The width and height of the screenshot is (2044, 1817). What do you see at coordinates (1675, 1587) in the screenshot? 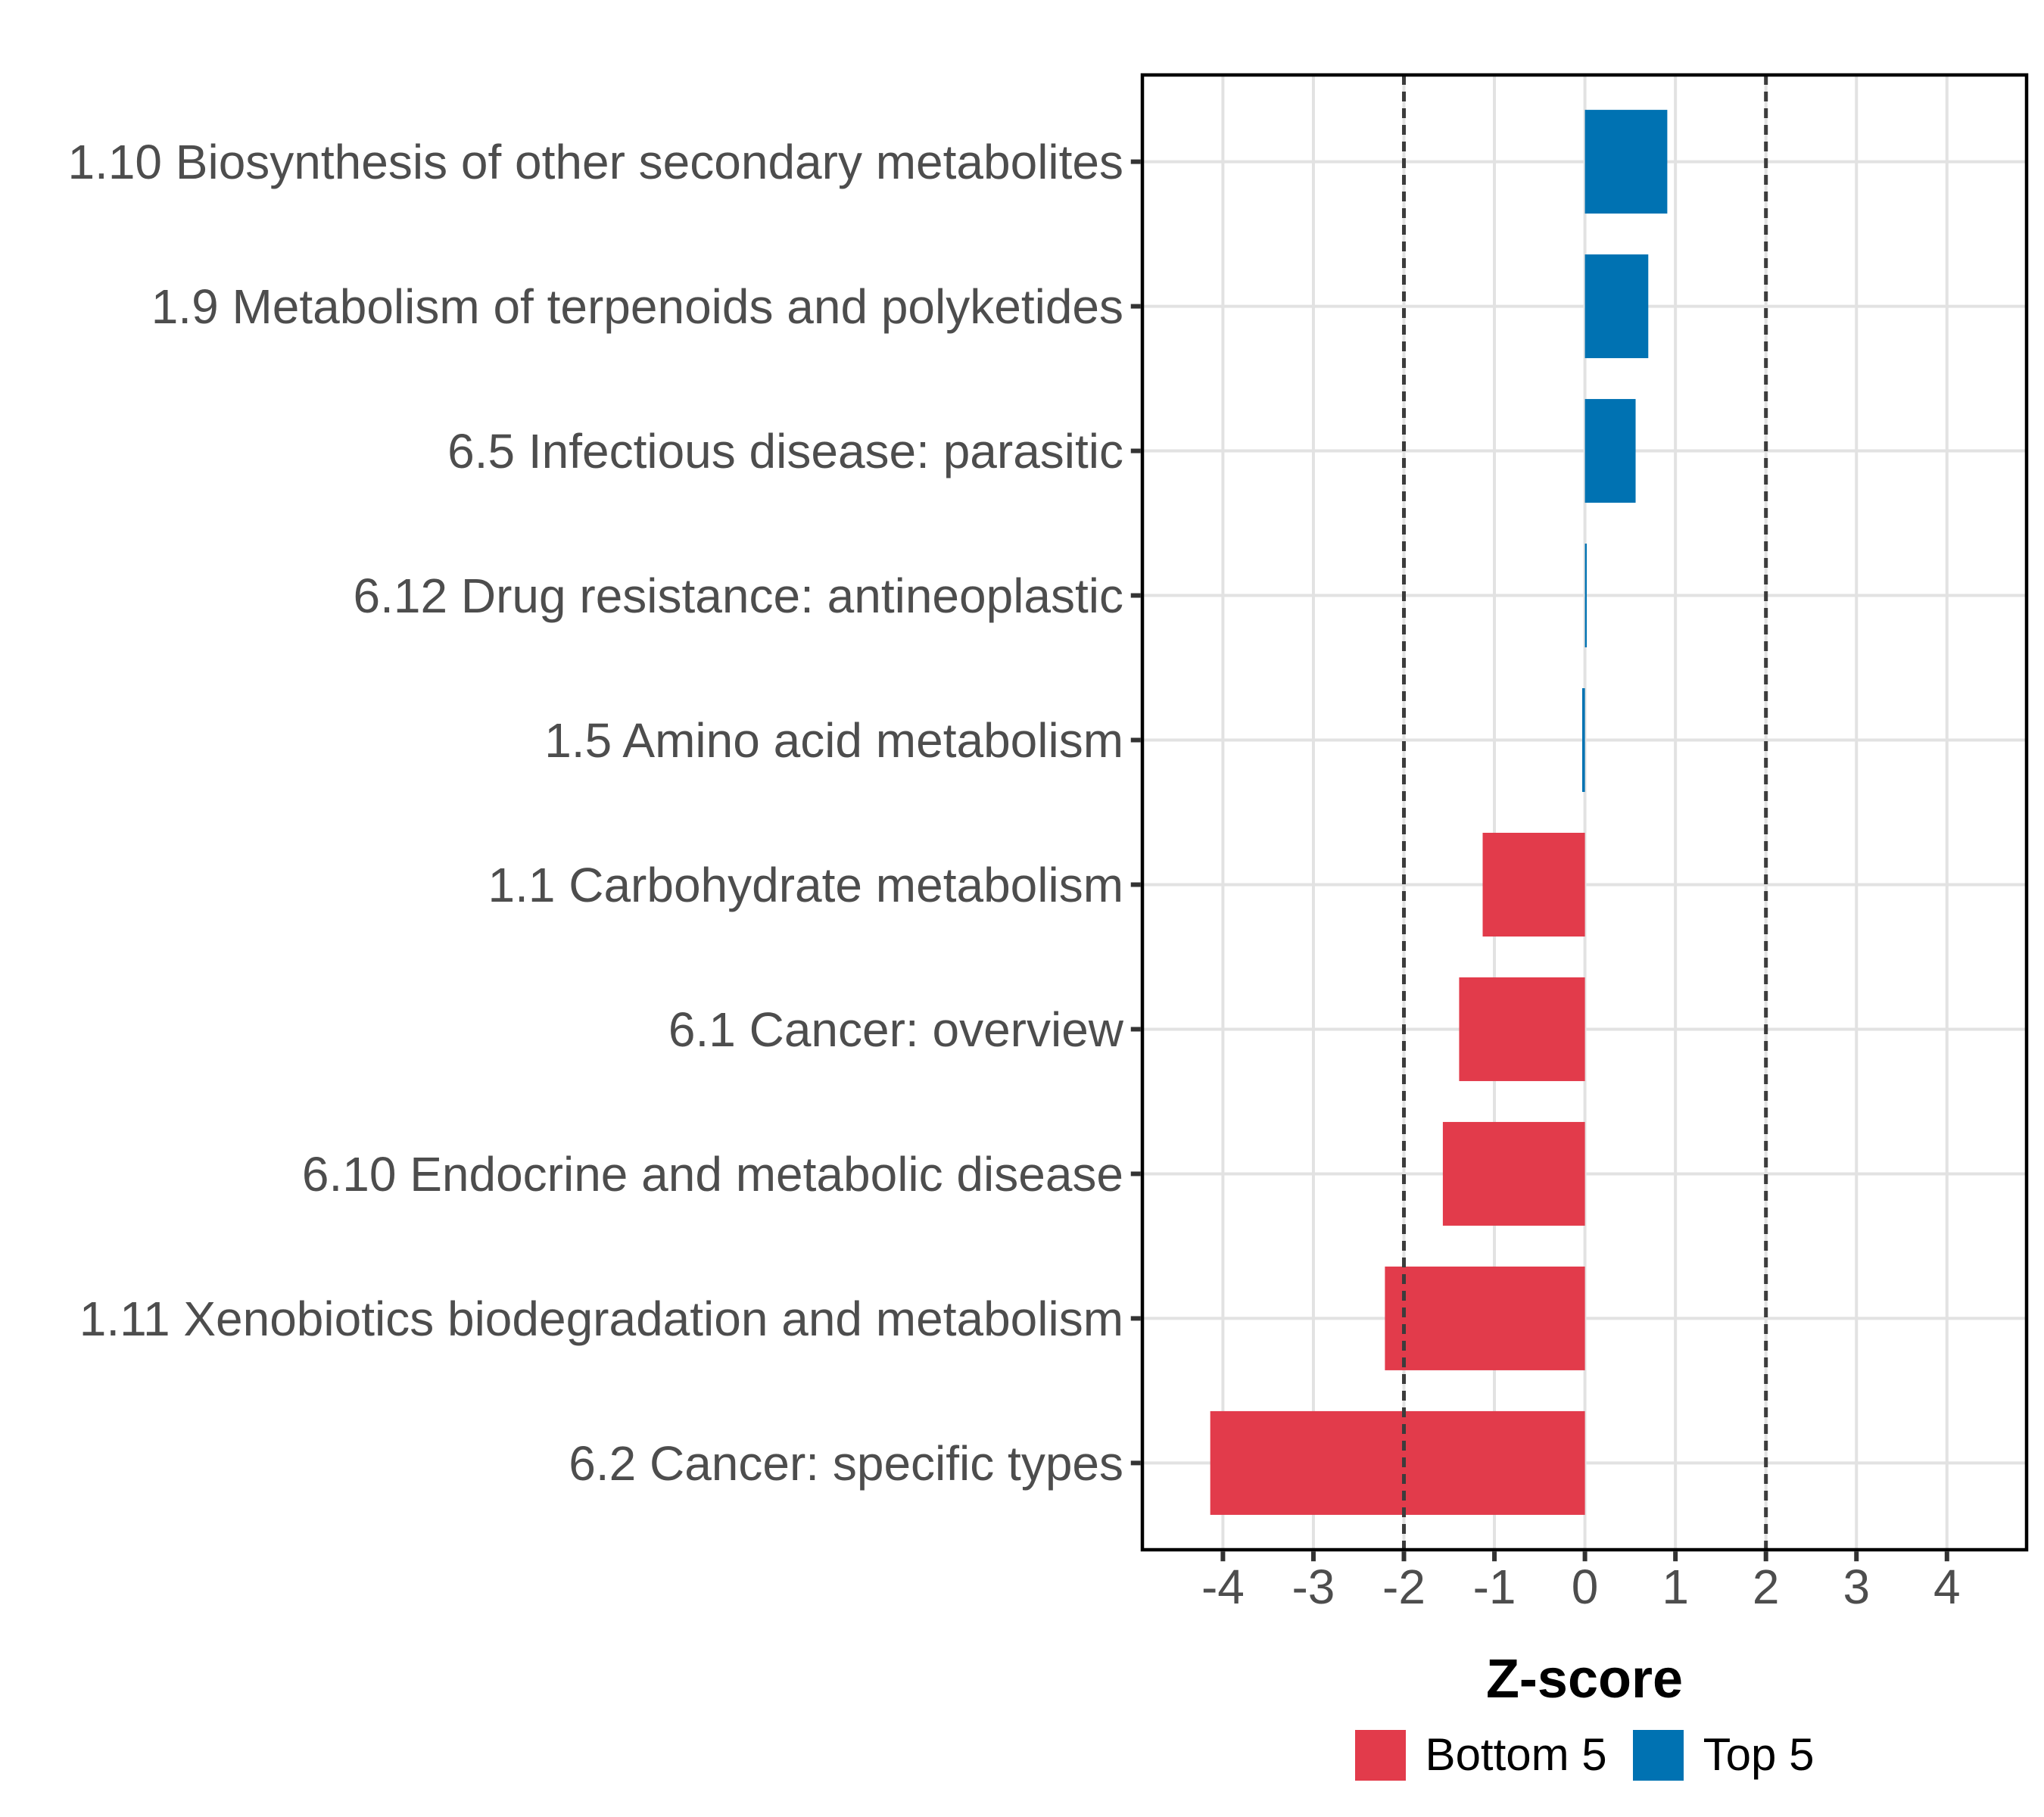
I see `x-tick-label: 1` at bounding box center [1675, 1587].